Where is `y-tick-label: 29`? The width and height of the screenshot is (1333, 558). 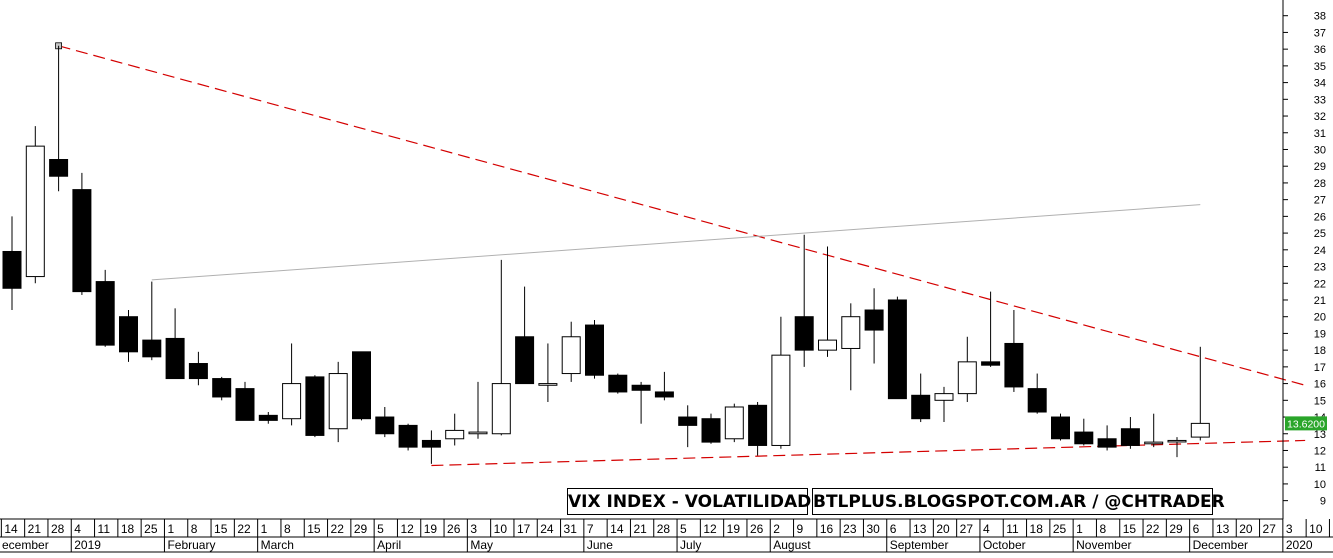 y-tick-label: 29 is located at coordinates (1320, 167).